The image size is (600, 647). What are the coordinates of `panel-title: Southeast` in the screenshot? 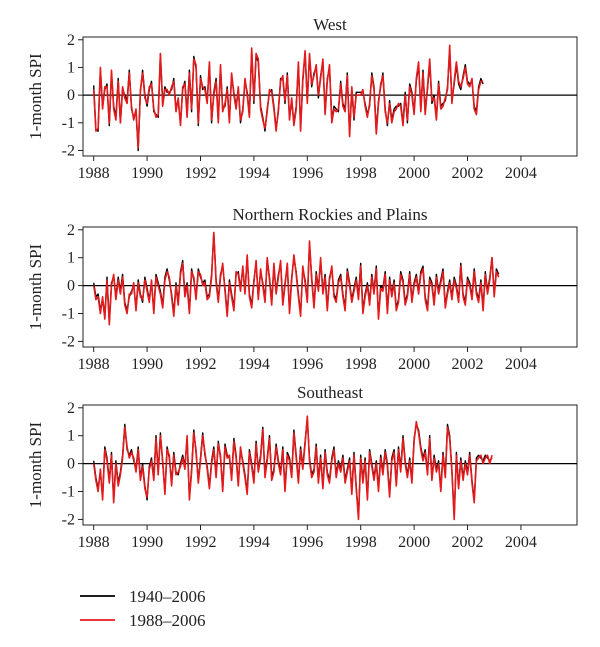 It's located at (330, 392).